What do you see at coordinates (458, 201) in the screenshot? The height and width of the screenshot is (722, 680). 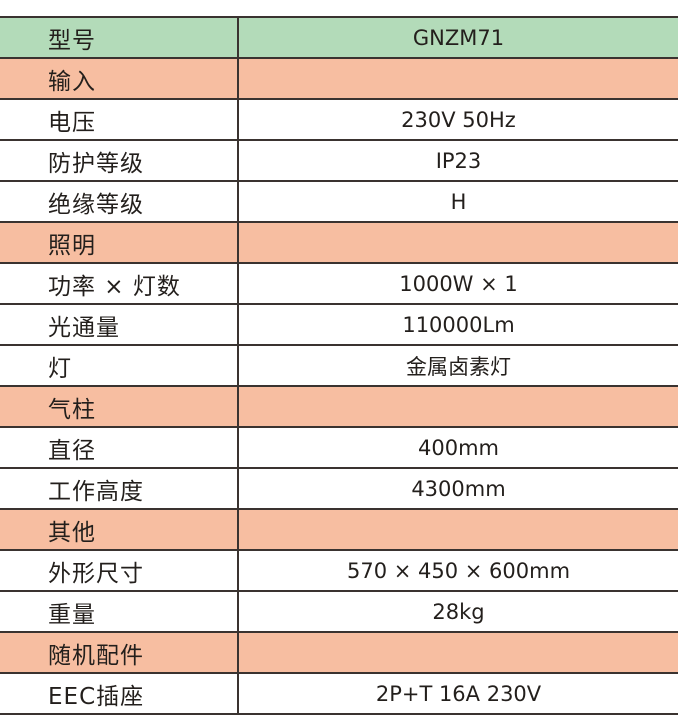 I see `row-value: H` at bounding box center [458, 201].